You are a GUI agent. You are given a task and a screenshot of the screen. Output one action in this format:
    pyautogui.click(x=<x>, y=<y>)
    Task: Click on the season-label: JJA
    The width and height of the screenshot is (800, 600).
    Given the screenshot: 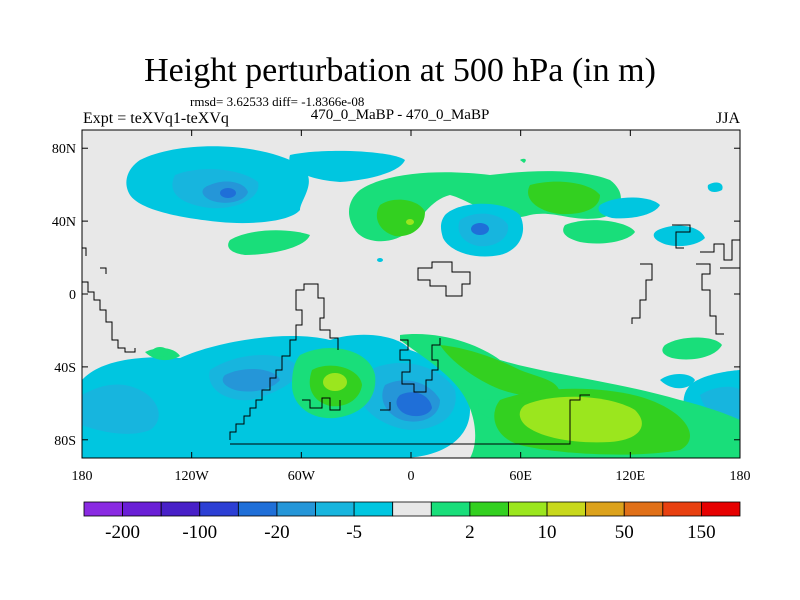 What is the action you would take?
    pyautogui.click(x=728, y=118)
    